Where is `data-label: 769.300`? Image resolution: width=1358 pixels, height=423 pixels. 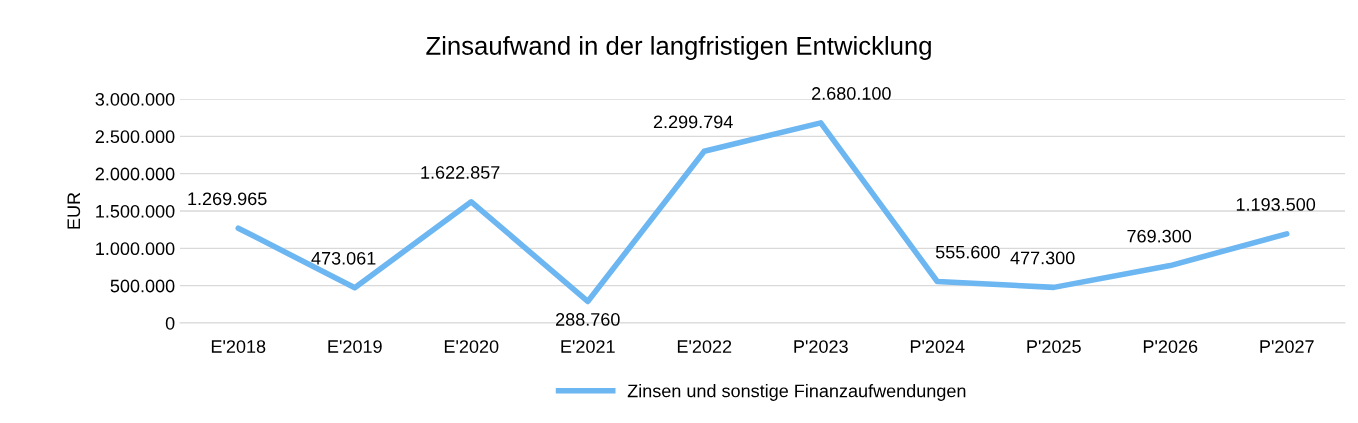 data-label: 769.300 is located at coordinates (1159, 236).